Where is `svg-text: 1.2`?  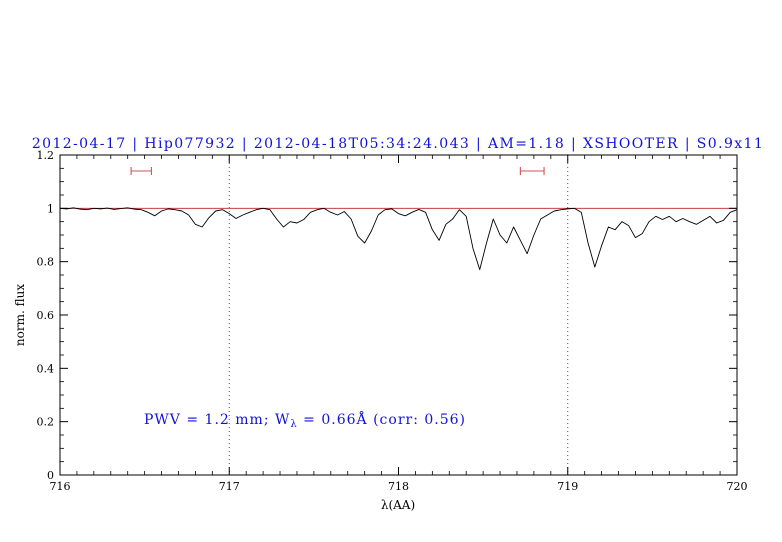 svg-text: 1.2 is located at coordinates (46, 155).